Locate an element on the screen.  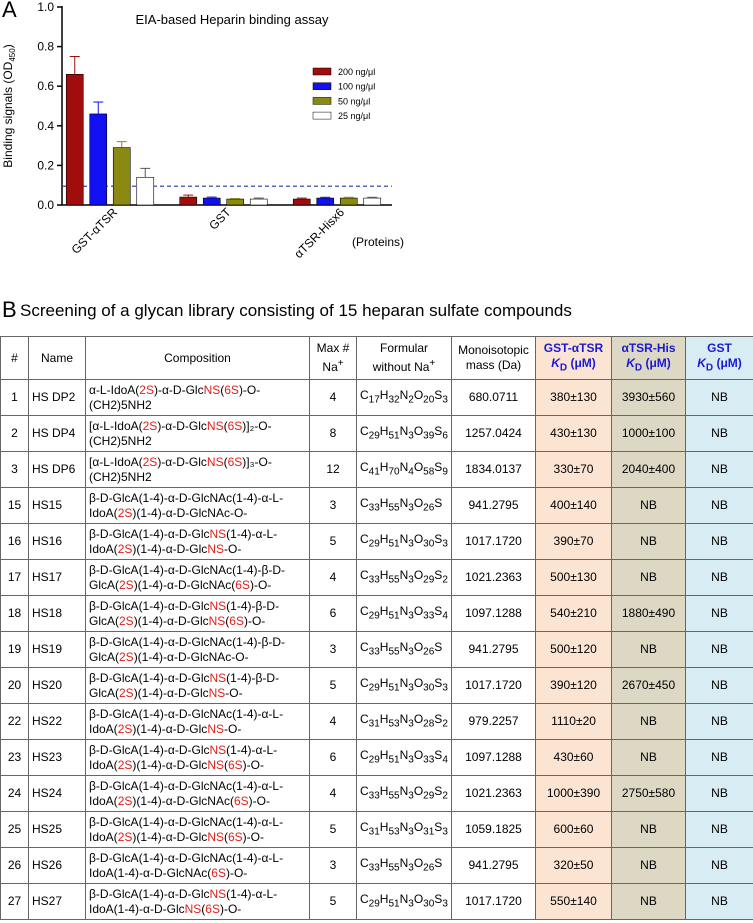
formula-cell: C29H51N3O30S3 is located at coordinates (404, 901).